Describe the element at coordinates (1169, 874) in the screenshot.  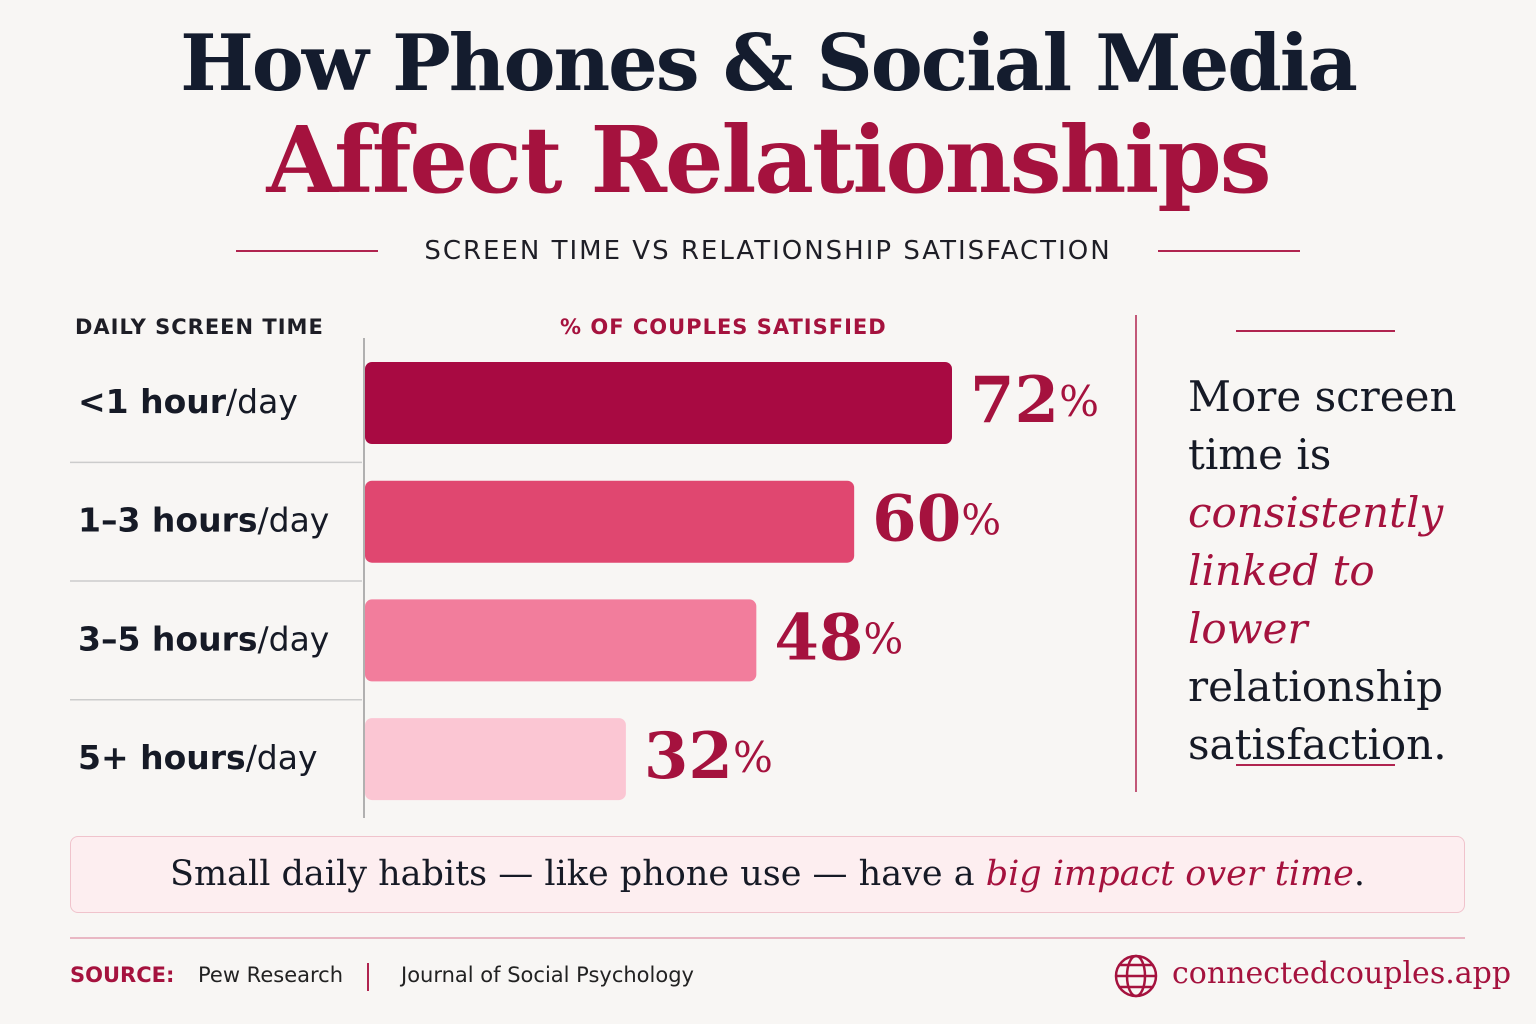
I see `banner-emphasis: big impact over time` at that location.